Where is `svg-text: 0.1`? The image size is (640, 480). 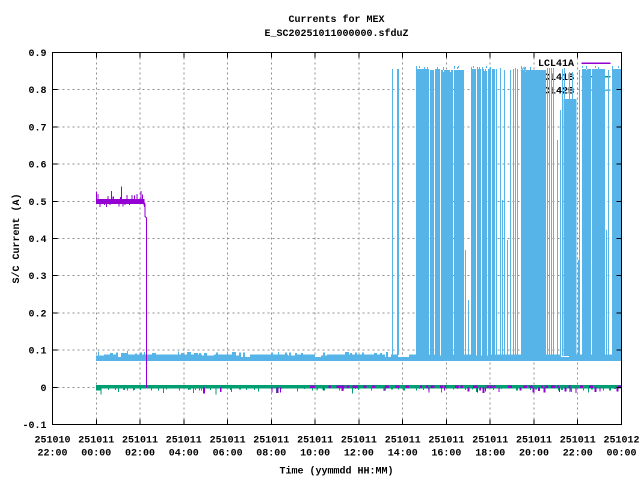 svg-text: 0.1 is located at coordinates (37, 352).